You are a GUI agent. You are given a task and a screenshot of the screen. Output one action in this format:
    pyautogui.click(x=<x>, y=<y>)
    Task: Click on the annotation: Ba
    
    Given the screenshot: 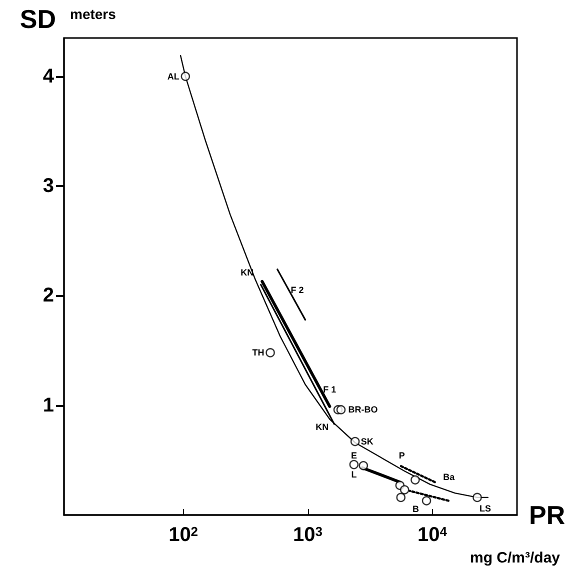 What is the action you would take?
    pyautogui.click(x=449, y=477)
    